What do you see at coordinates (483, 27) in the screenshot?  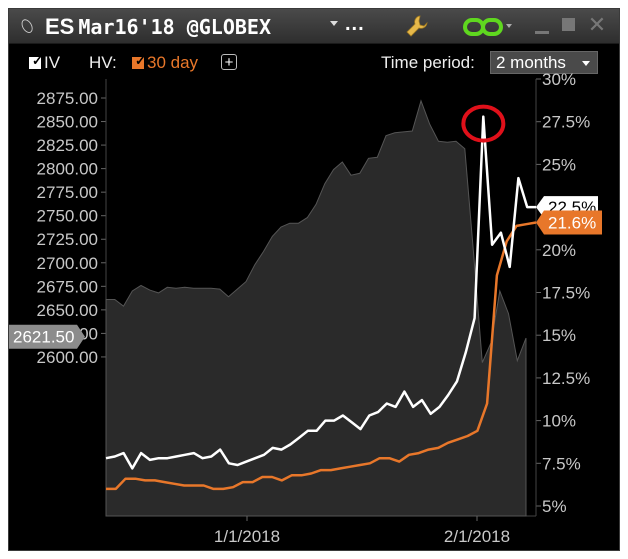 I see `chain-link-icon` at bounding box center [483, 27].